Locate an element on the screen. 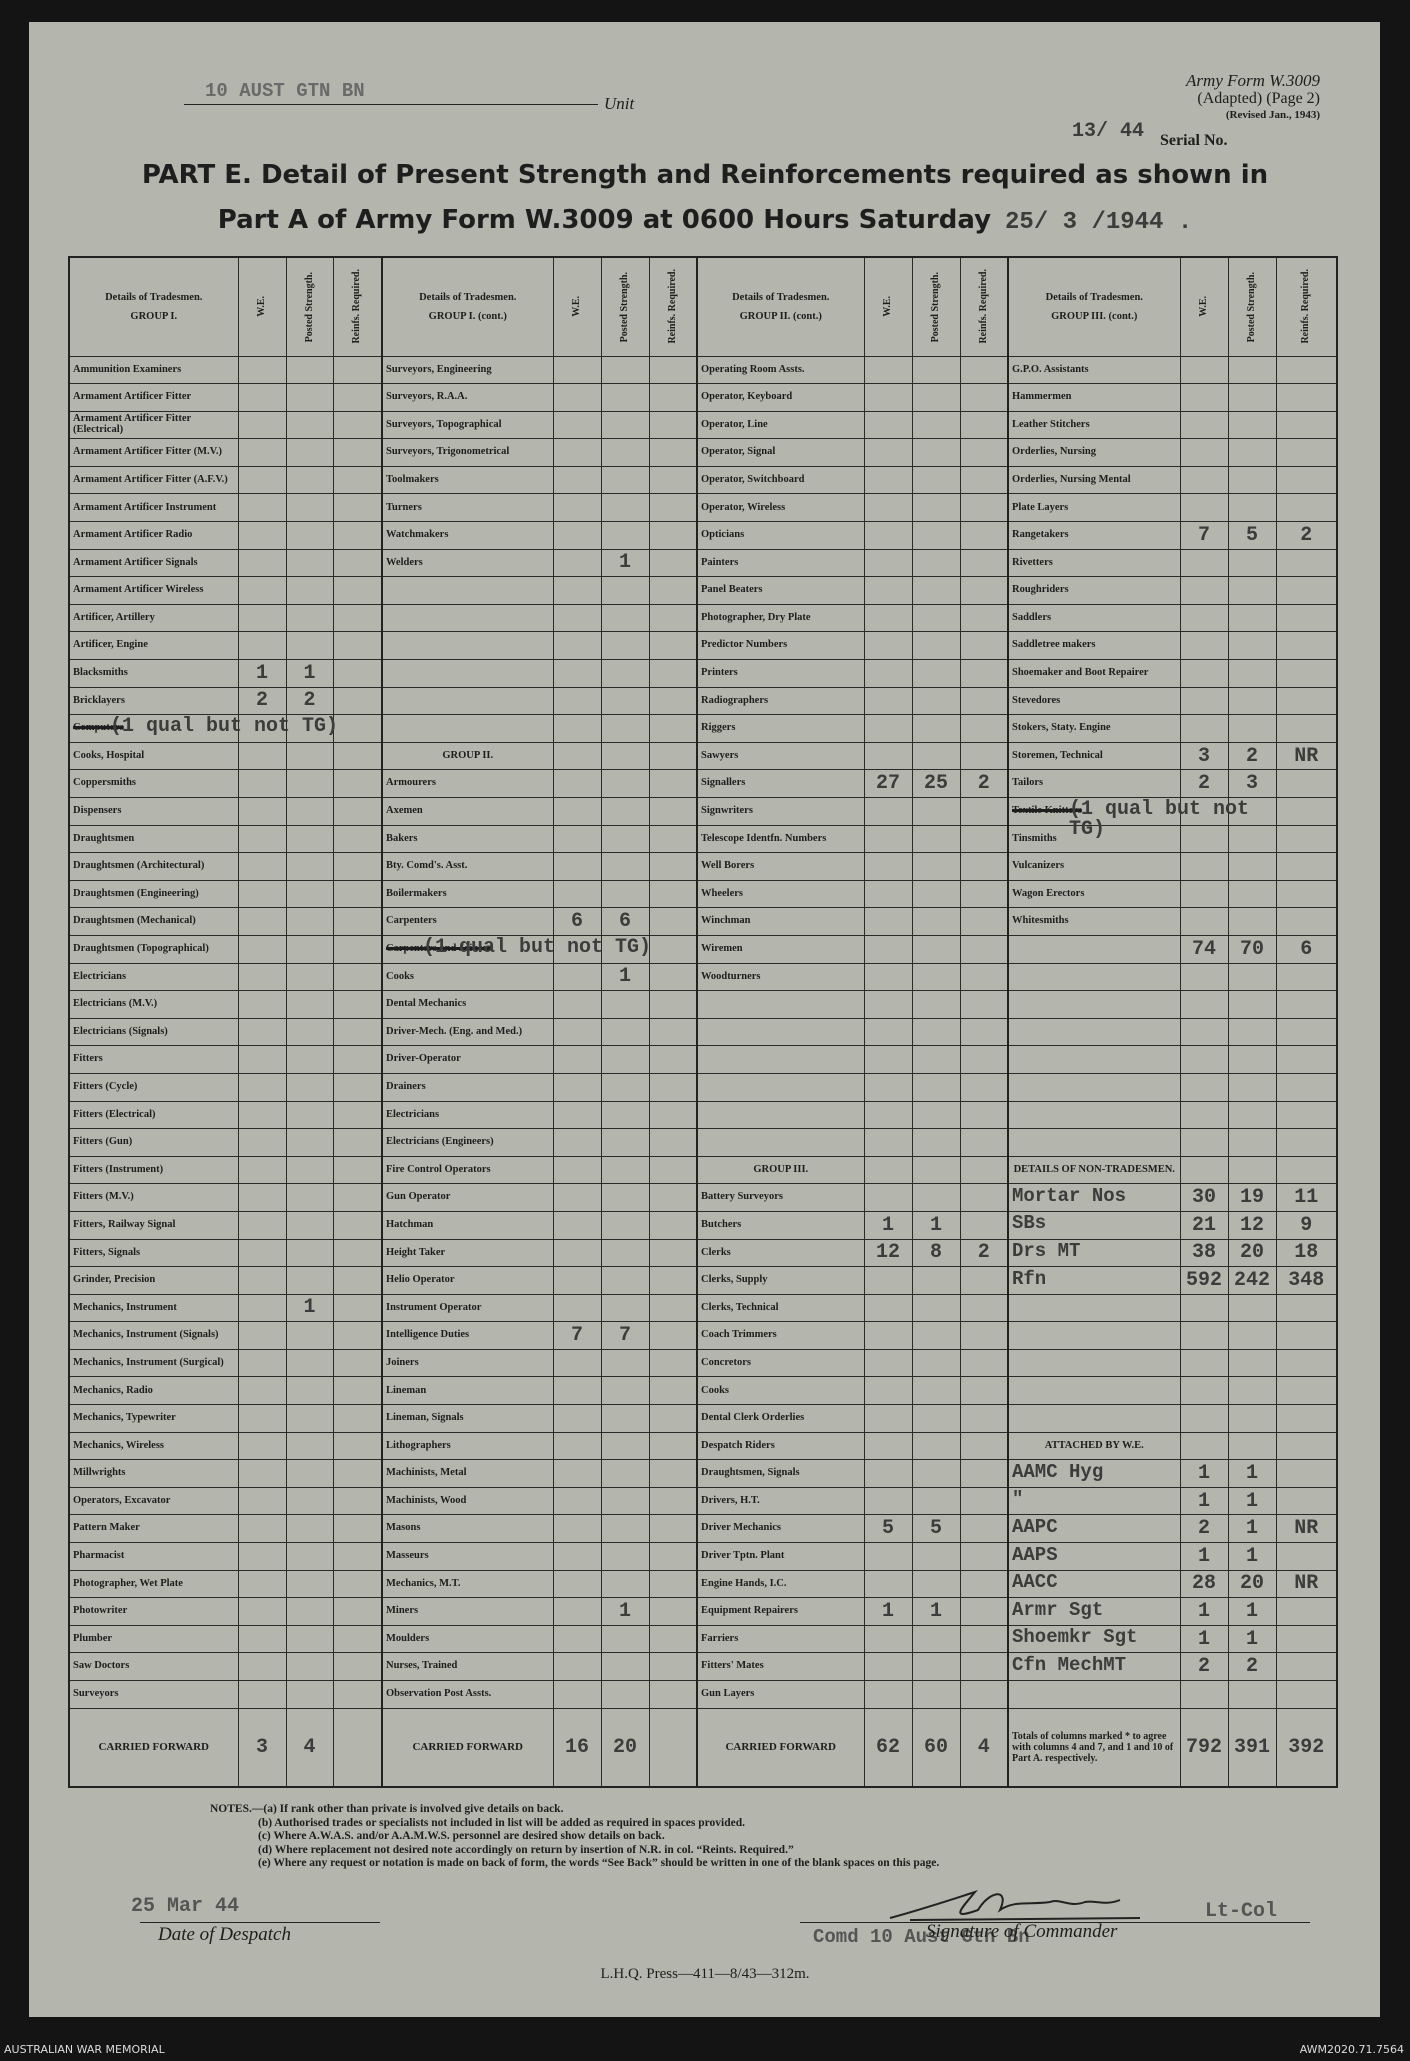 The width and height of the screenshot is (1410, 2061). despatch-line is located at coordinates (260, 1922).